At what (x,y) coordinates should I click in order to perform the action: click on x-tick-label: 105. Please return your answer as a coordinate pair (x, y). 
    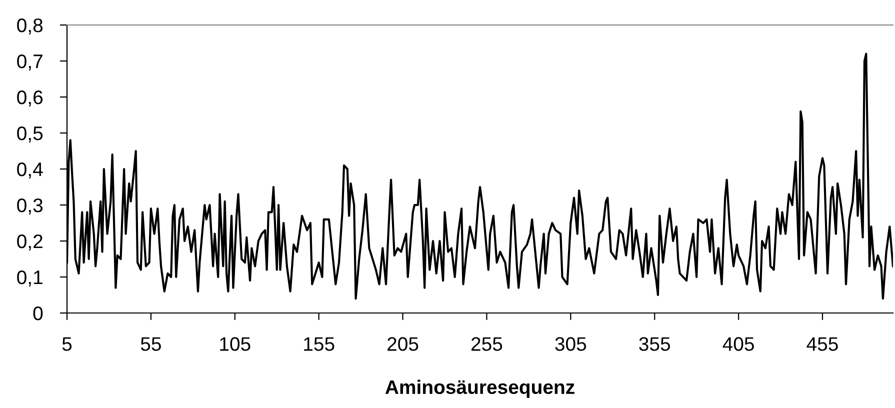
    Looking at the image, I should click on (235, 344).